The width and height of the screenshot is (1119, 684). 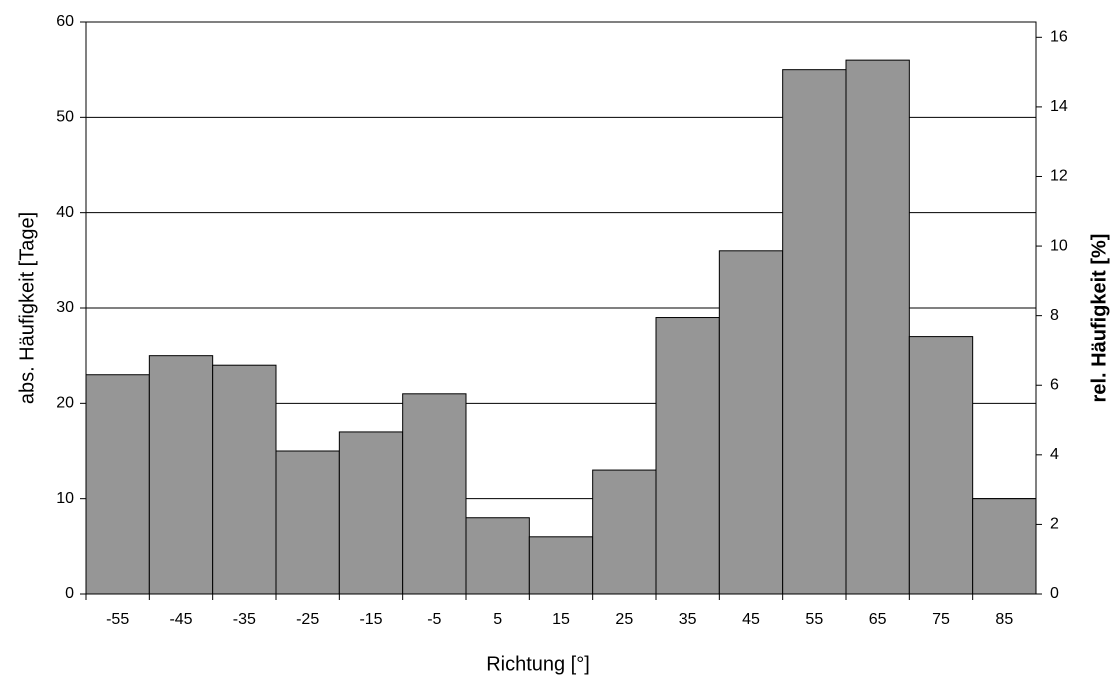 I want to click on y2-tick-label: 6, so click(x=1054, y=384).